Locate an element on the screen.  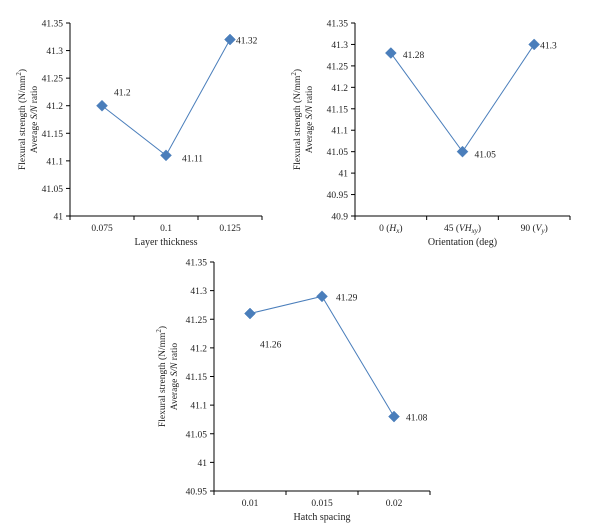
data-label: 41.05 is located at coordinates (486, 156).